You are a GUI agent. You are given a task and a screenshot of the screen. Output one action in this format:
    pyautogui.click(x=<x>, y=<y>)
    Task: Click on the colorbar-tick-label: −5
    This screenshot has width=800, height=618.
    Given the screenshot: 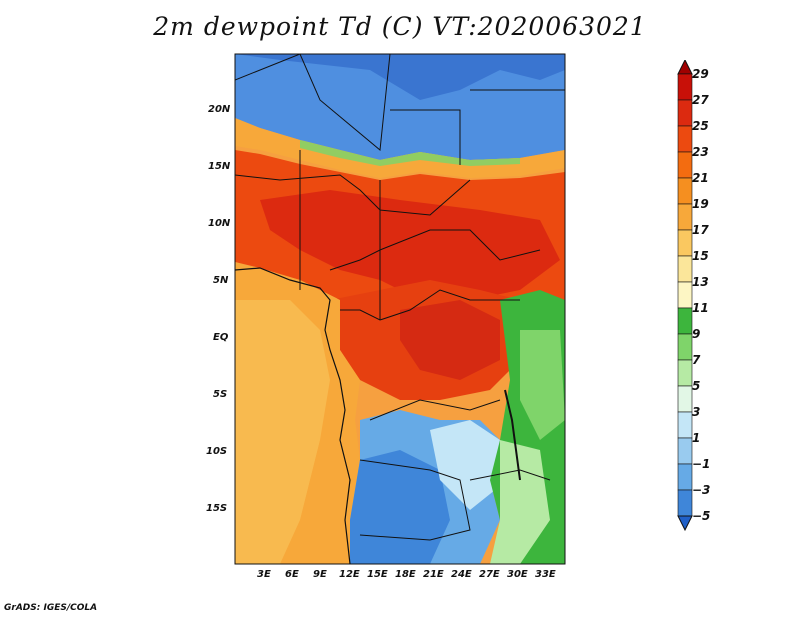 What is the action you would take?
    pyautogui.click(x=701, y=516)
    